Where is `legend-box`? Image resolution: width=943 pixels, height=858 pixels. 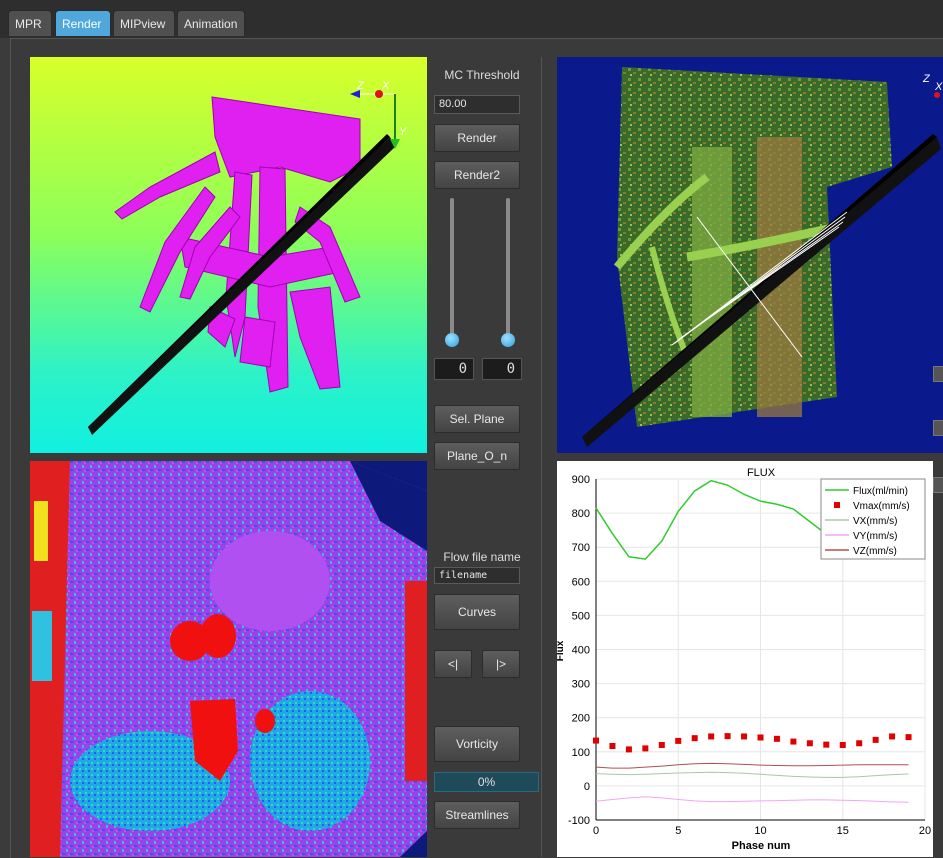
legend-box is located at coordinates (873, 519).